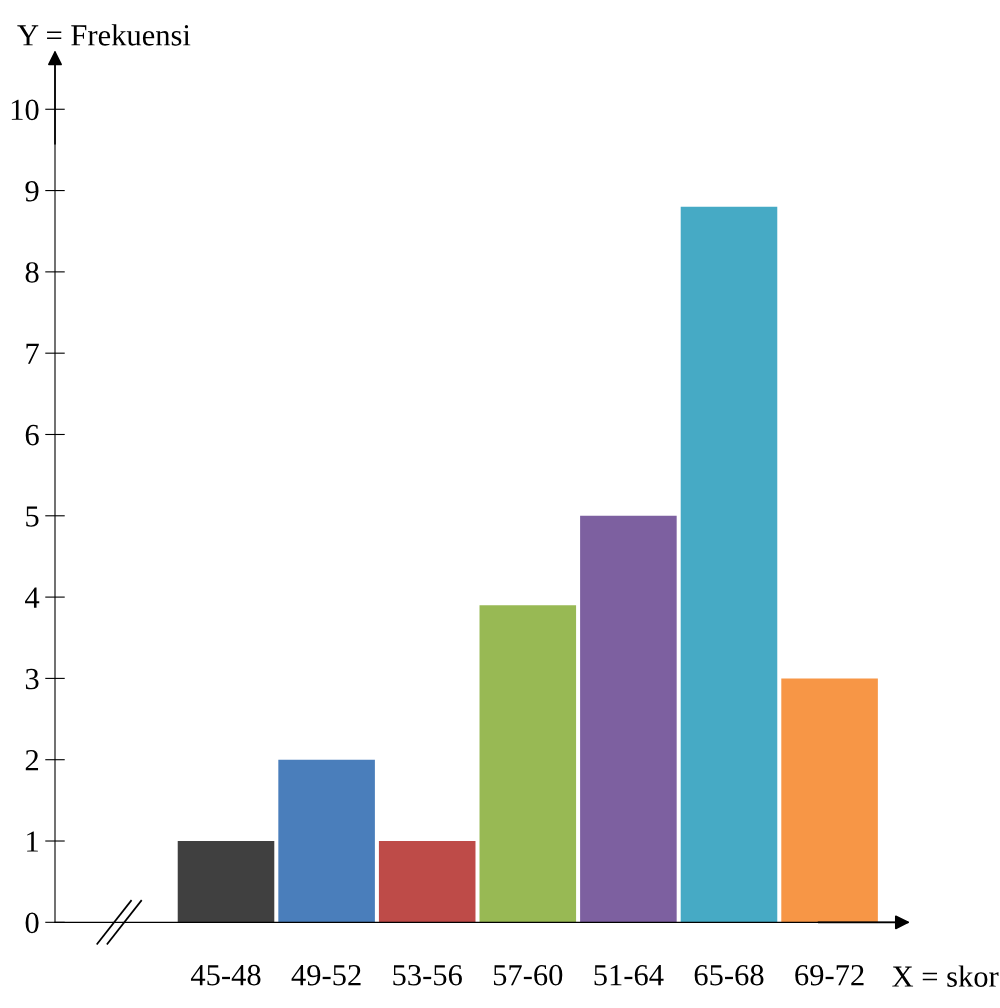  What do you see at coordinates (945, 976) in the screenshot?
I see `x-axis-title: X = skor` at bounding box center [945, 976].